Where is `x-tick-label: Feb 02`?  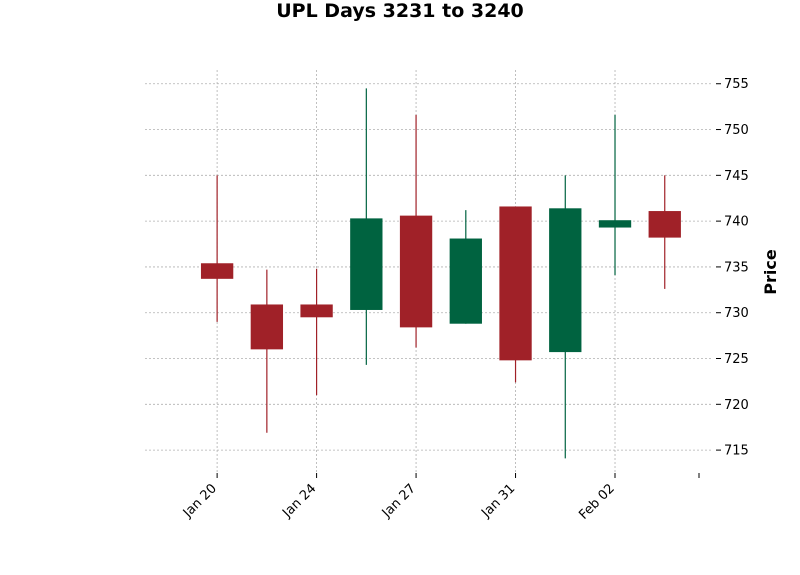
x-tick-label: Feb 02 is located at coordinates (597, 502).